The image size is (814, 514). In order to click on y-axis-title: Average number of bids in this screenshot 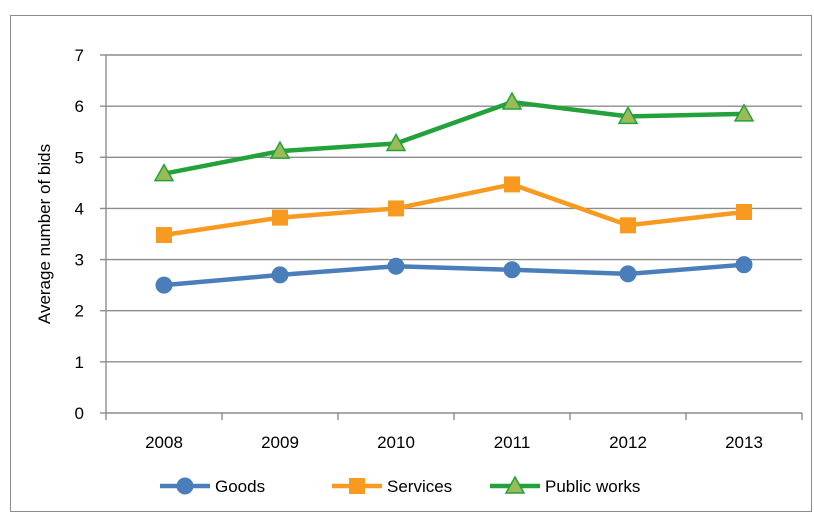, I will do `click(44, 234)`.